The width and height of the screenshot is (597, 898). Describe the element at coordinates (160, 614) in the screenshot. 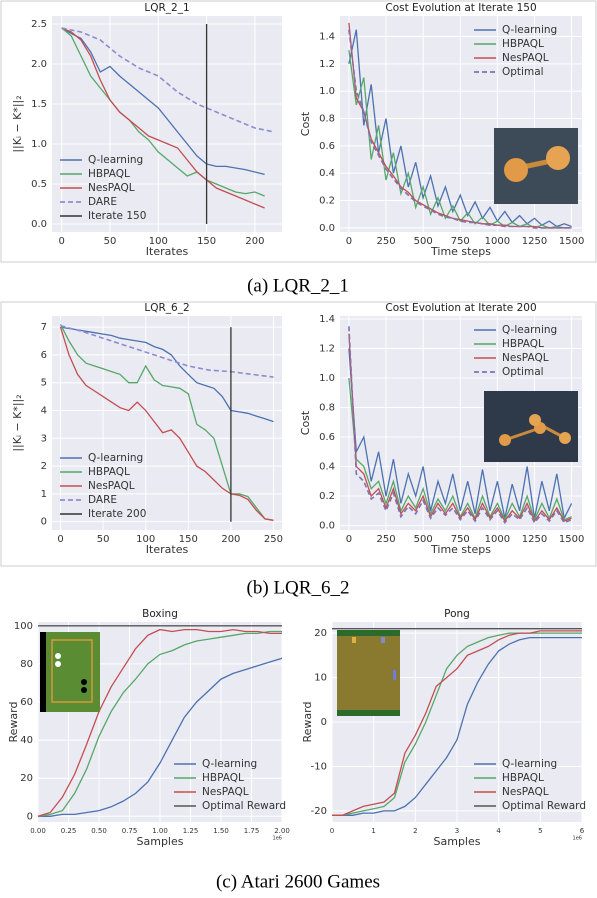

I see `chart-title: Boxing` at that location.